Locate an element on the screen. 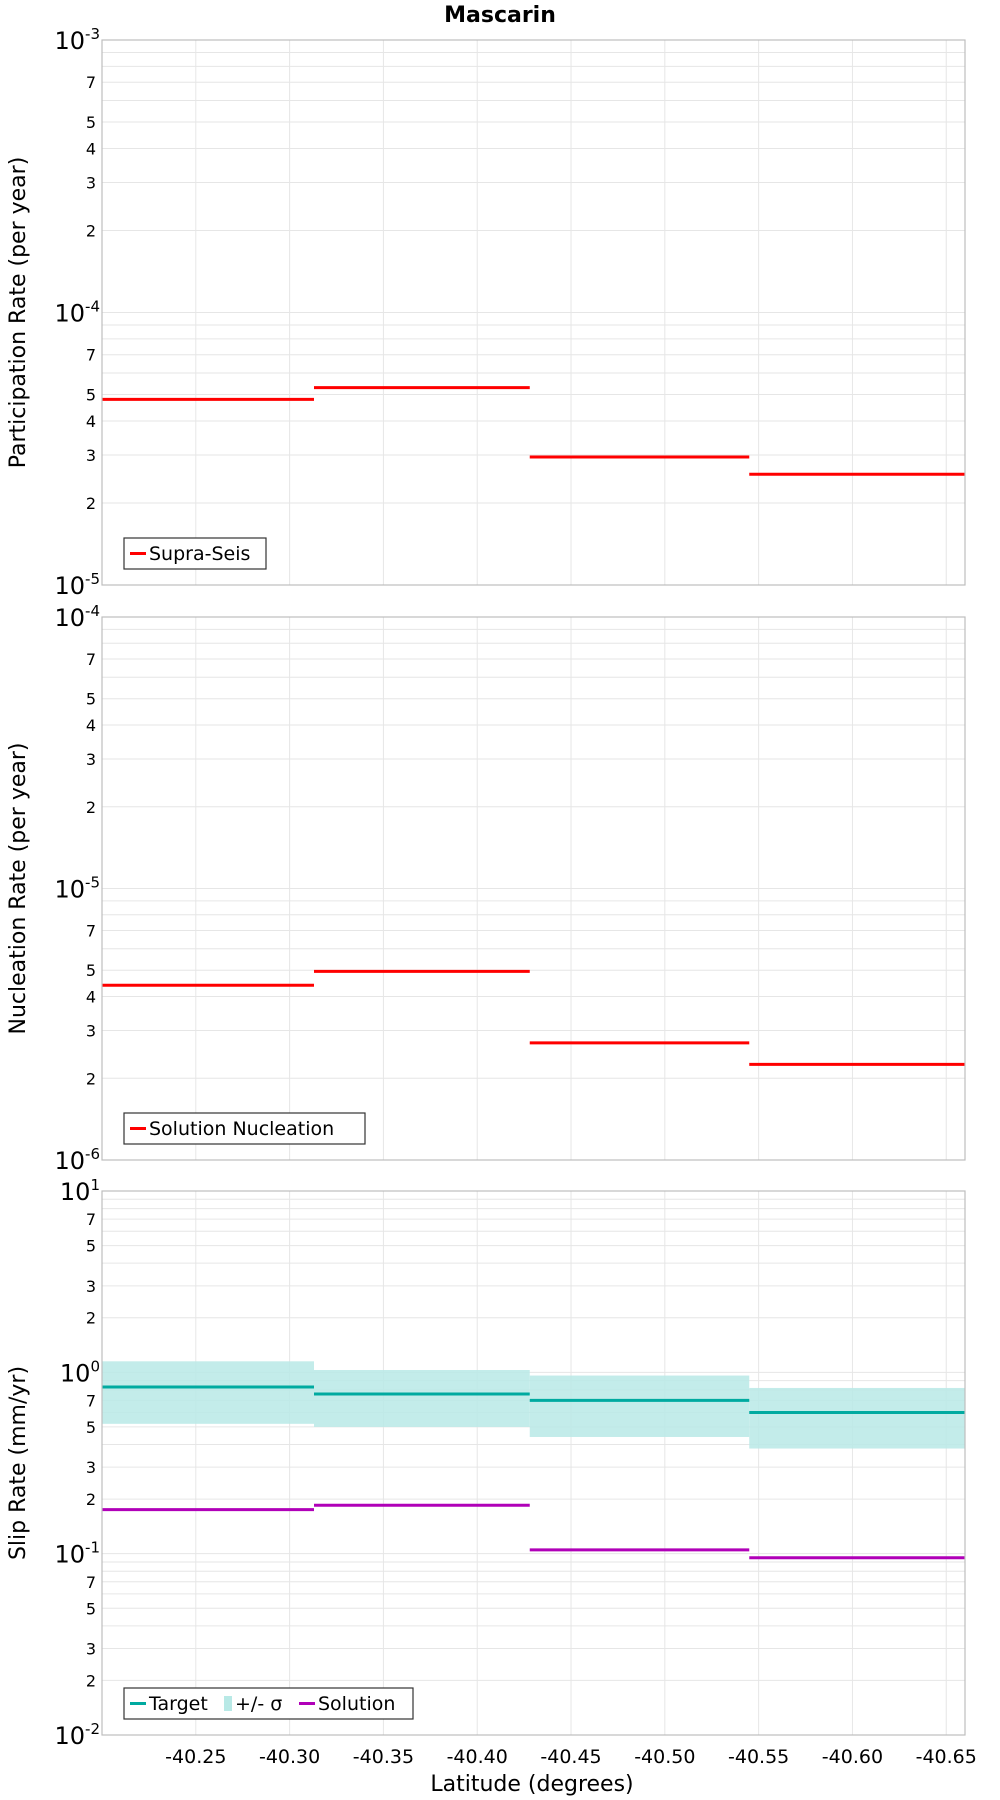  y-axis-label: Nucleation Rate (per year) is located at coordinates (18, 889).